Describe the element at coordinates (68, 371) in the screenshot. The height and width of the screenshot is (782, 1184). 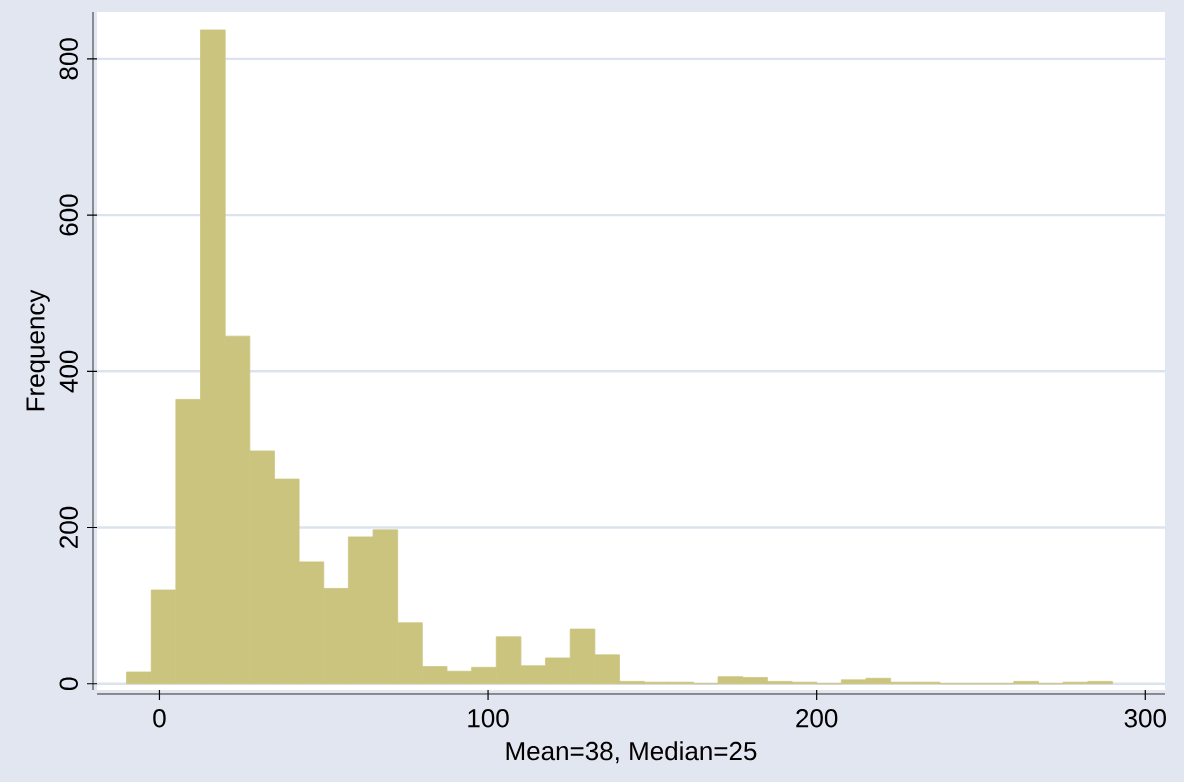
I see `y-tick-label: 400` at that location.